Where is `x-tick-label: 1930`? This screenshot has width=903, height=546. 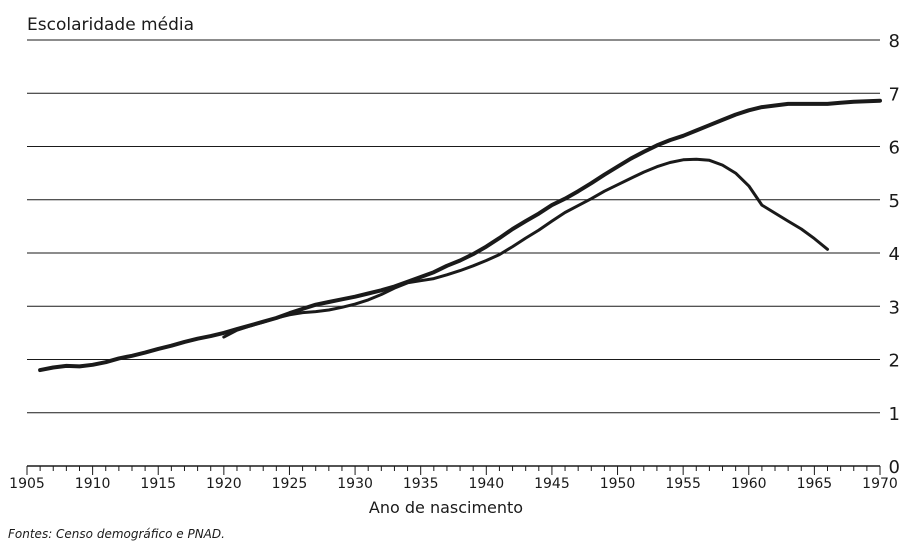
x-tick-label: 1930 is located at coordinates (355, 484).